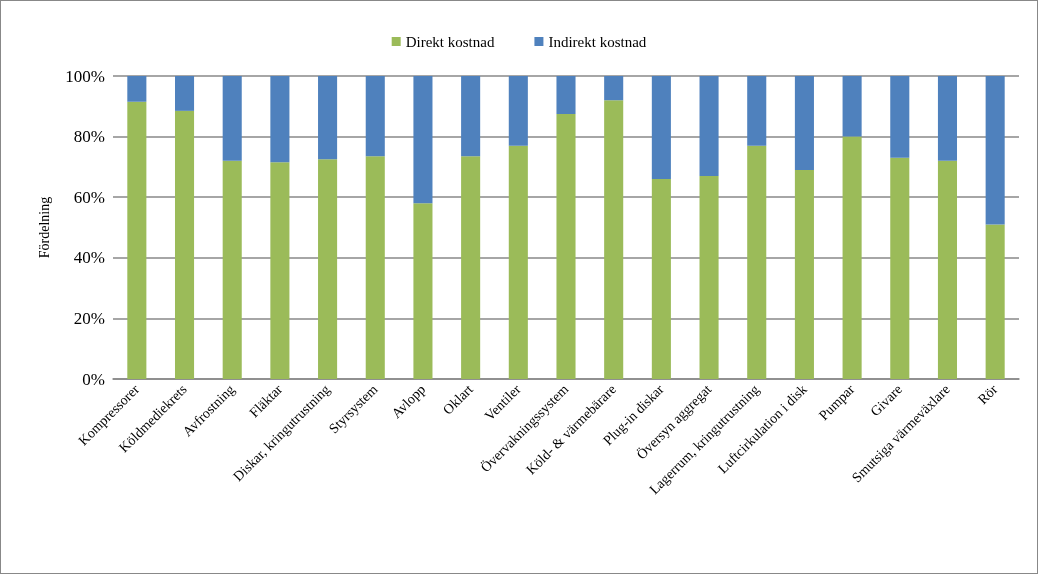  I want to click on y-tick-label: 100%, so click(85, 76).